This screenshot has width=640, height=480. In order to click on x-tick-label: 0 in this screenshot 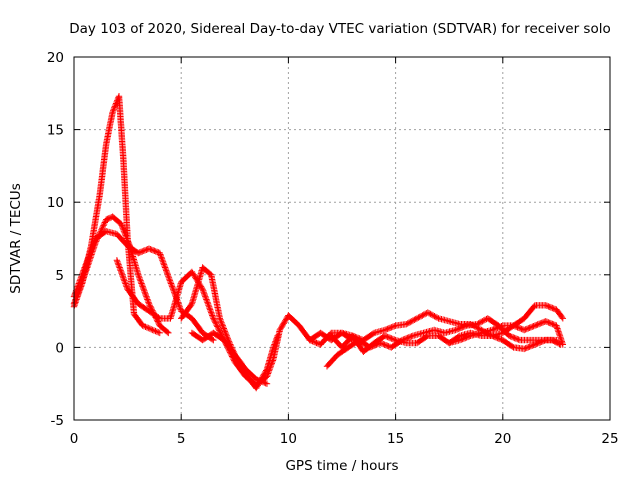, I will do `click(74, 439)`.